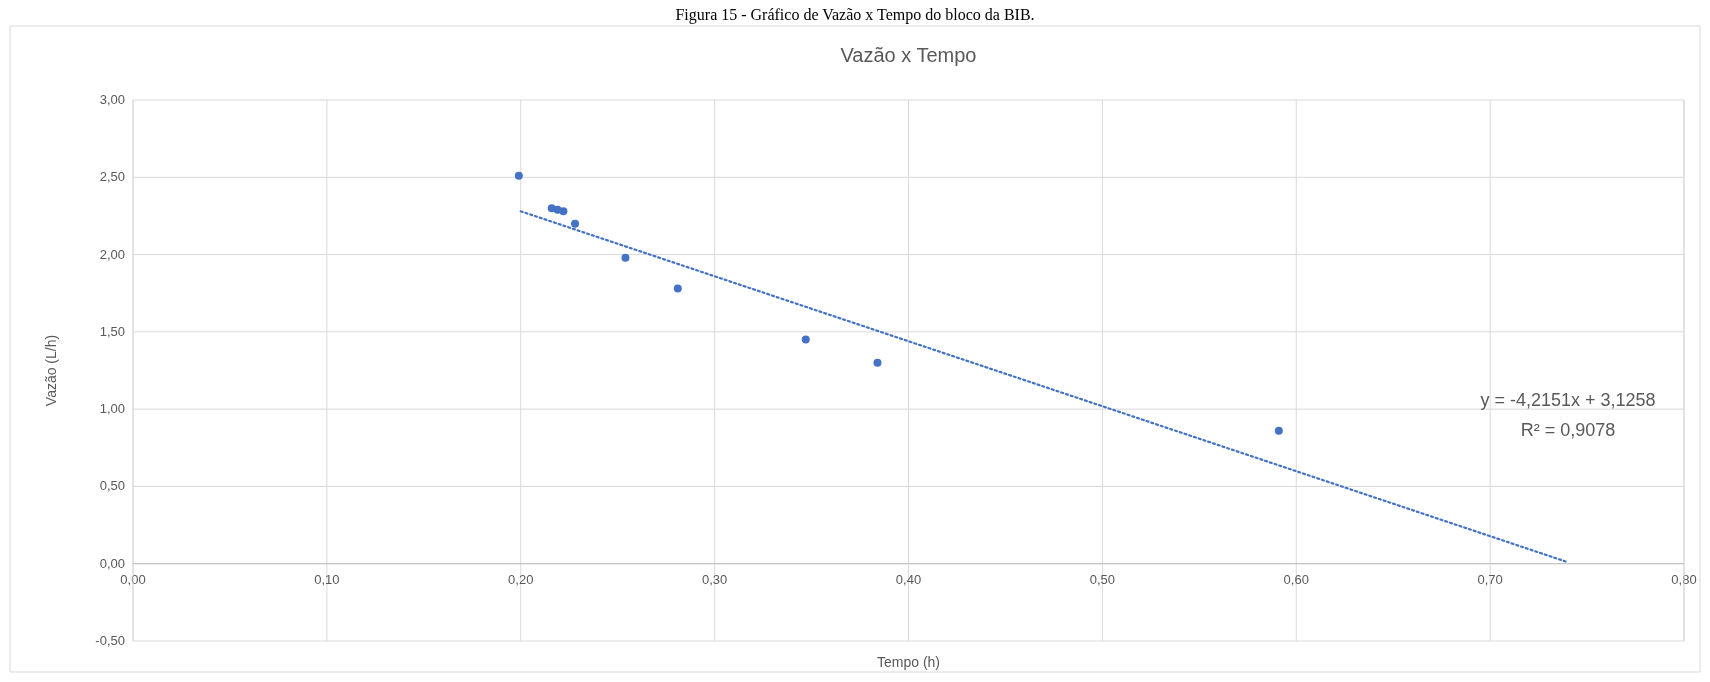  Describe the element at coordinates (112, 254) in the screenshot. I see `y-tick-label: 2,00` at that location.